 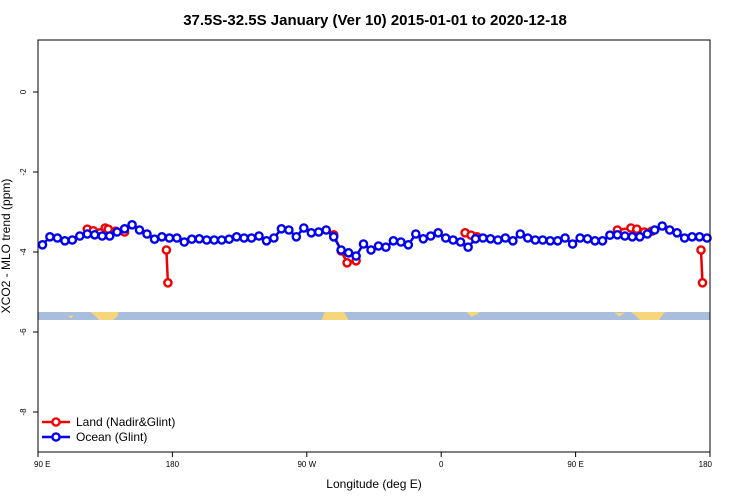 I want to click on land-series-segment-1-line, so click(x=167, y=266).